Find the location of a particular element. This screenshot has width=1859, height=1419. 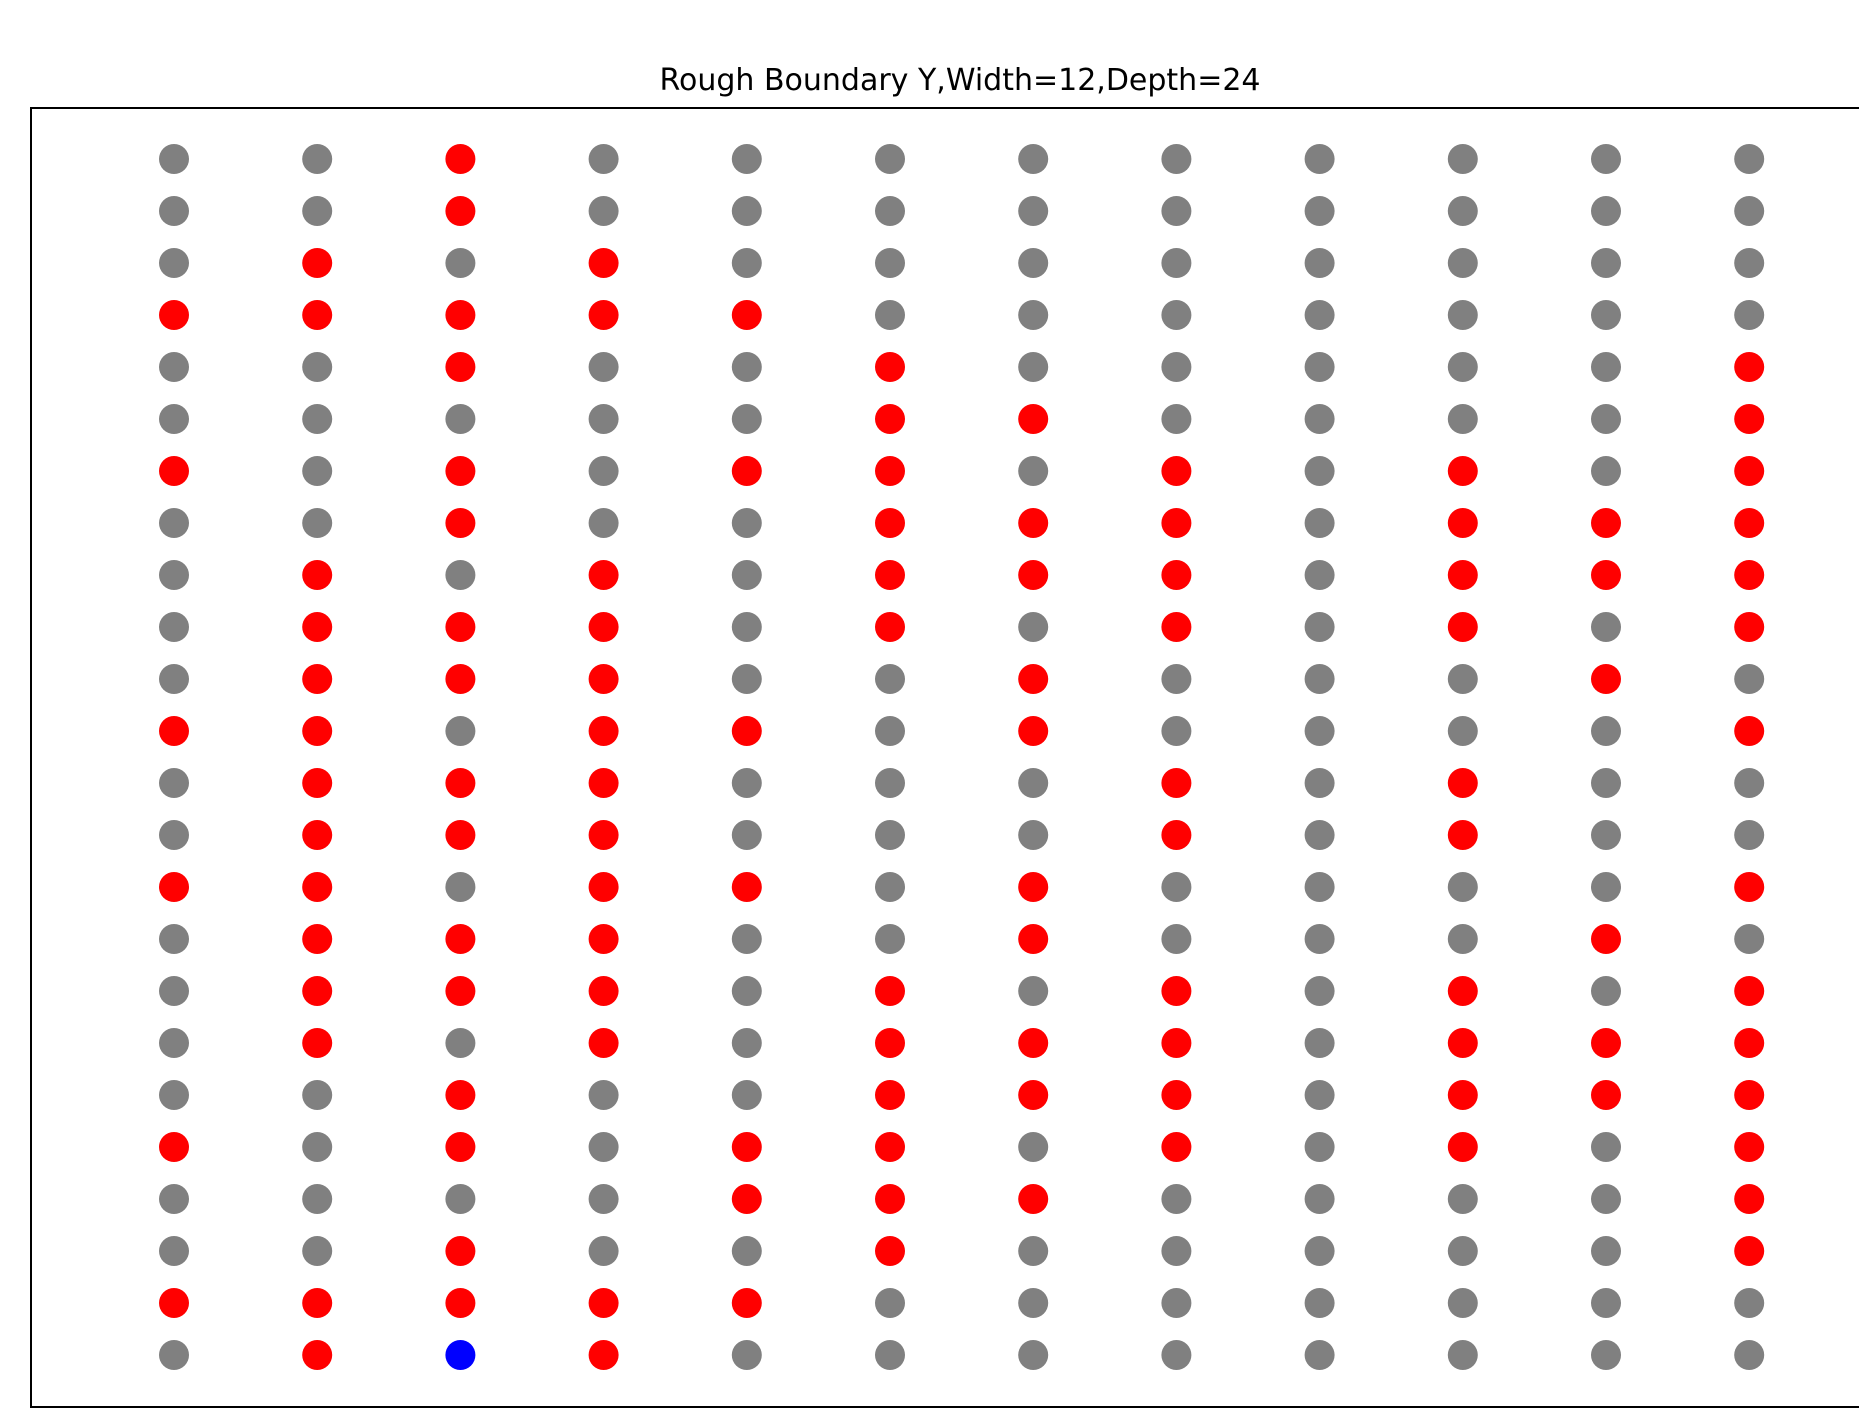

point-red-r22-c12 is located at coordinates (1749, 1251).